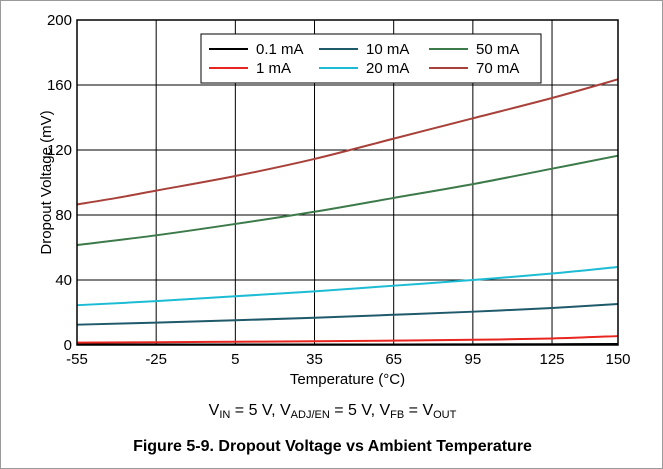 The image size is (663, 469). I want to click on legend-label-2: 10 mA, so click(387, 49).